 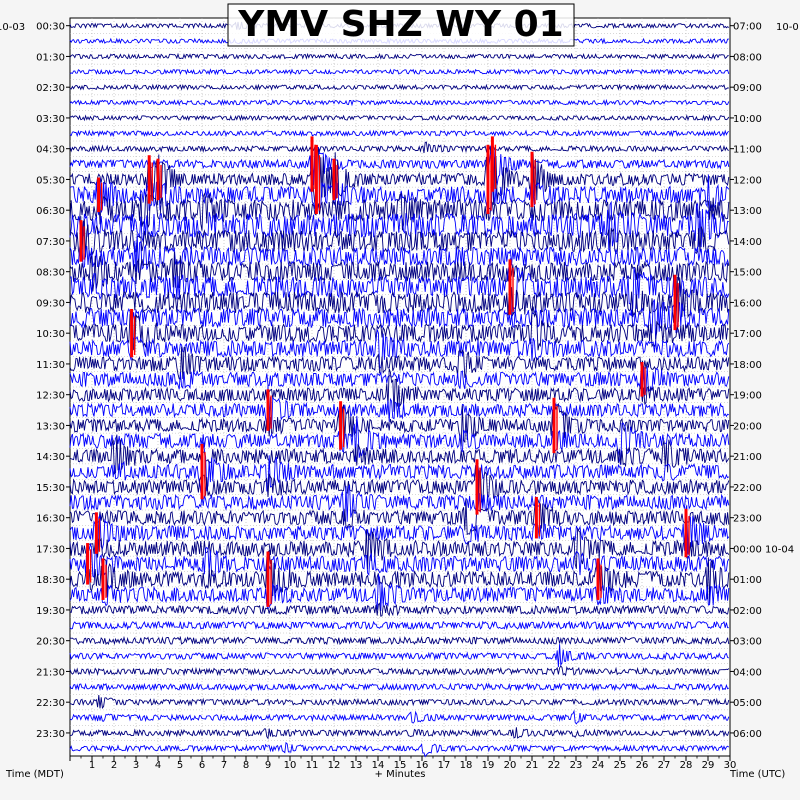 What do you see at coordinates (50, 57) in the screenshot?
I see `left-axis-tick-label: 01:30` at bounding box center [50, 57].